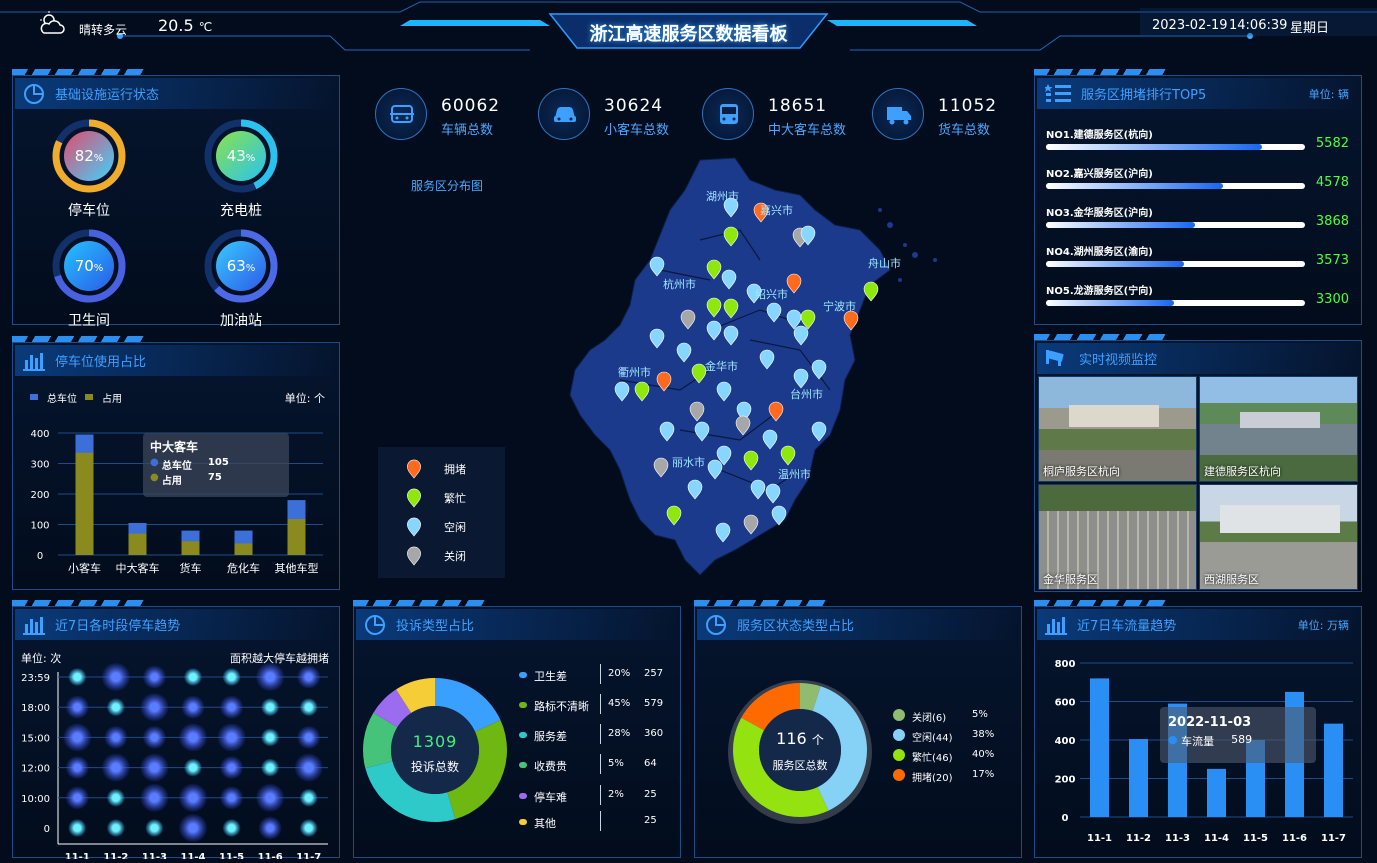 Image resolution: width=1377 pixels, height=863 pixels. I want to click on camera-feed: 桐庐服务区杭向, so click(1117, 429).